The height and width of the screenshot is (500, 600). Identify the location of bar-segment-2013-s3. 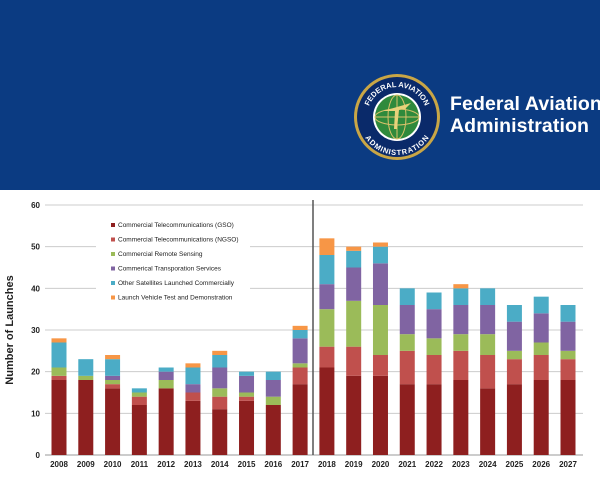
(193, 388).